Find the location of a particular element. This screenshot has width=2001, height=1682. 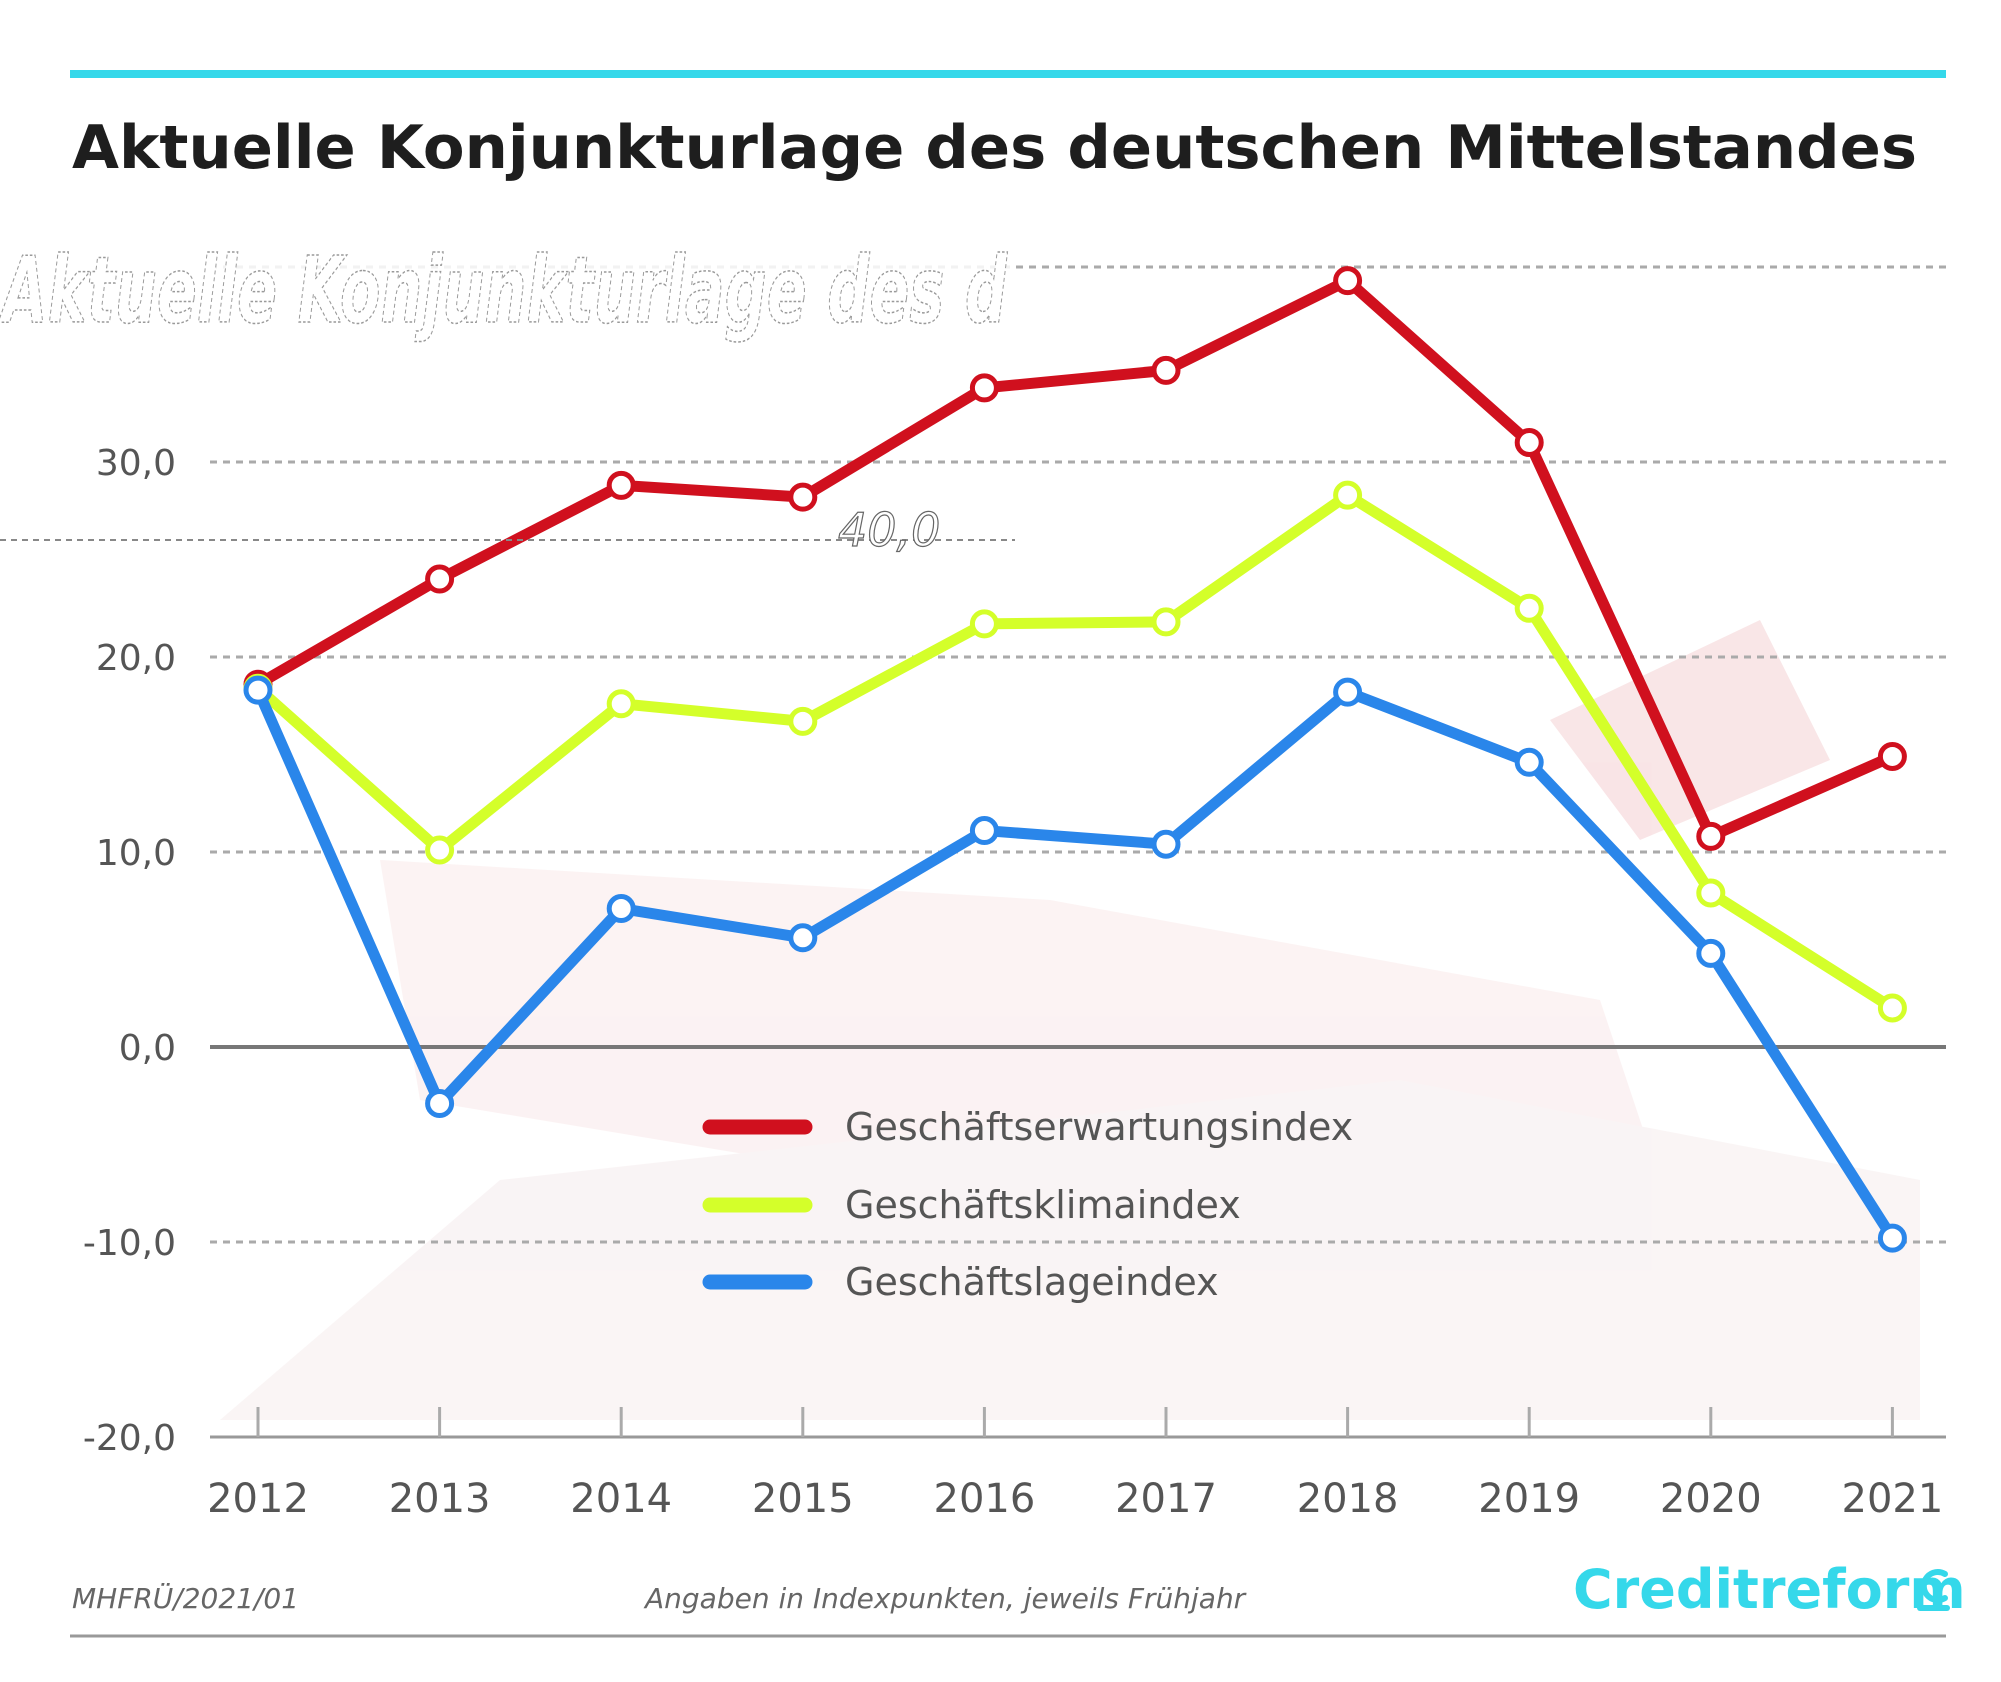

y-tick-label: 30,0 is located at coordinates (136, 463).